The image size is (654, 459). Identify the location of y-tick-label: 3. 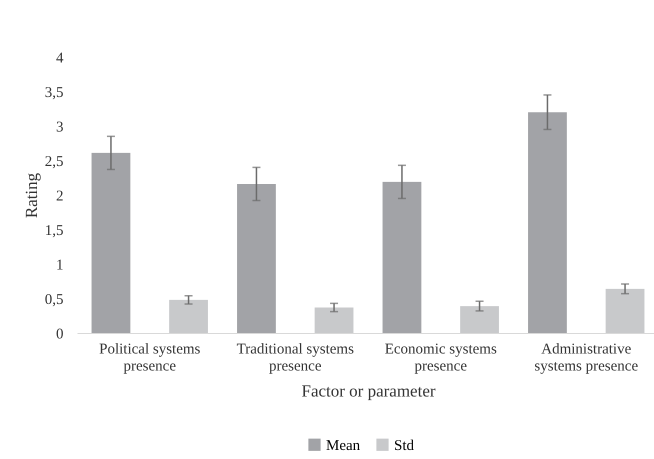
(60, 128).